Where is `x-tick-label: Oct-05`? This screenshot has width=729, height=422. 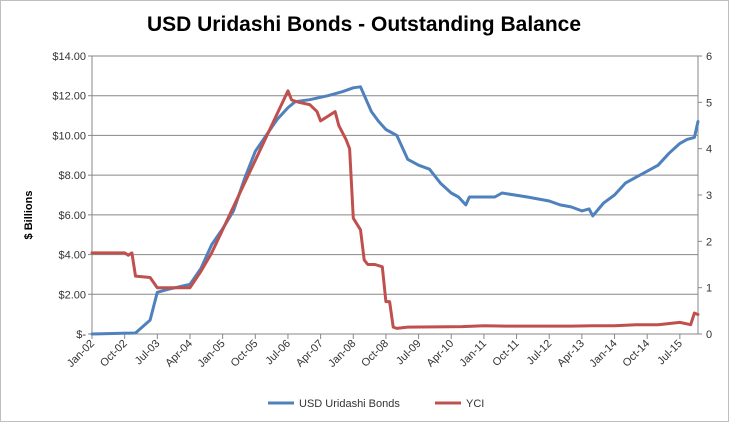 x-tick-label: Oct-05 is located at coordinates (245, 354).